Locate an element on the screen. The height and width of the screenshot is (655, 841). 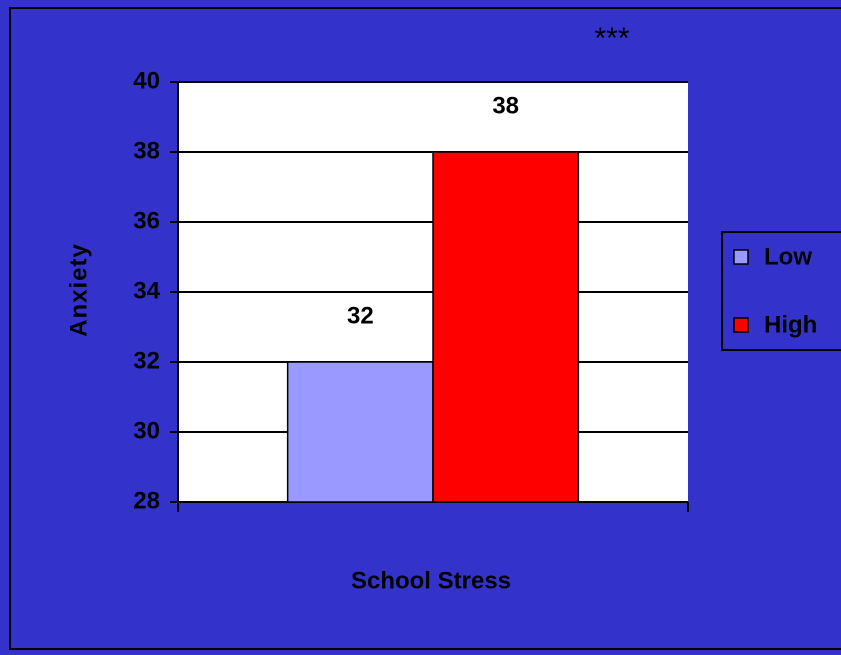
y-tick-label: 28 is located at coordinates (146, 500).